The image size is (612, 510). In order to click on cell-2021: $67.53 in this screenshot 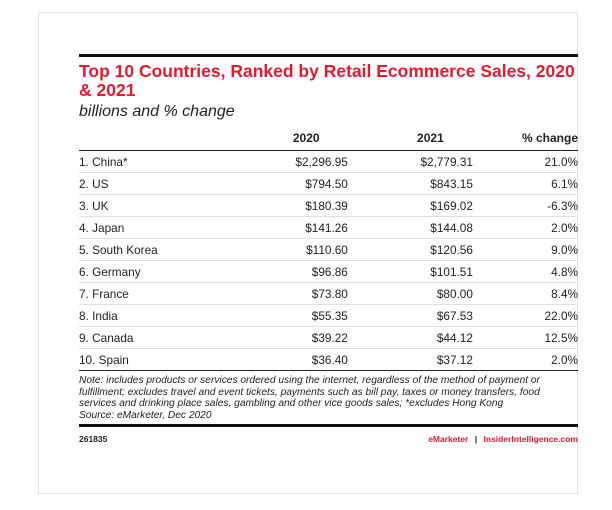, I will do `click(410, 315)`.